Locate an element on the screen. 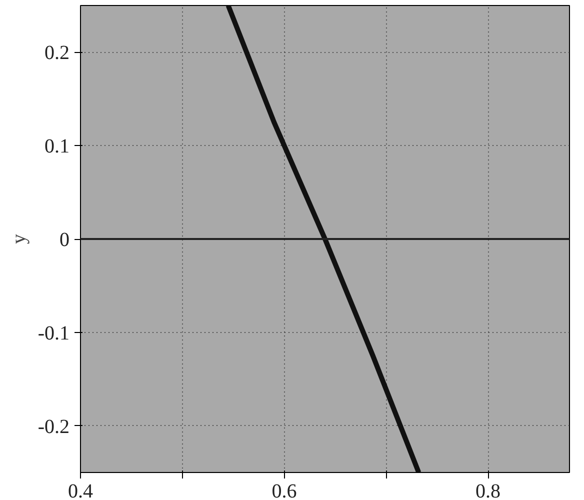 The image size is (584, 500). x-tick-label: 0.4 is located at coordinates (80, 490).